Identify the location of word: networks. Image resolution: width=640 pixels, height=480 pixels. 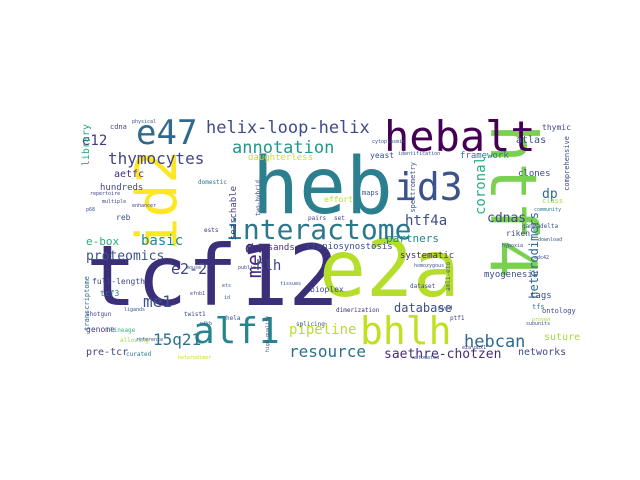
(542, 352).